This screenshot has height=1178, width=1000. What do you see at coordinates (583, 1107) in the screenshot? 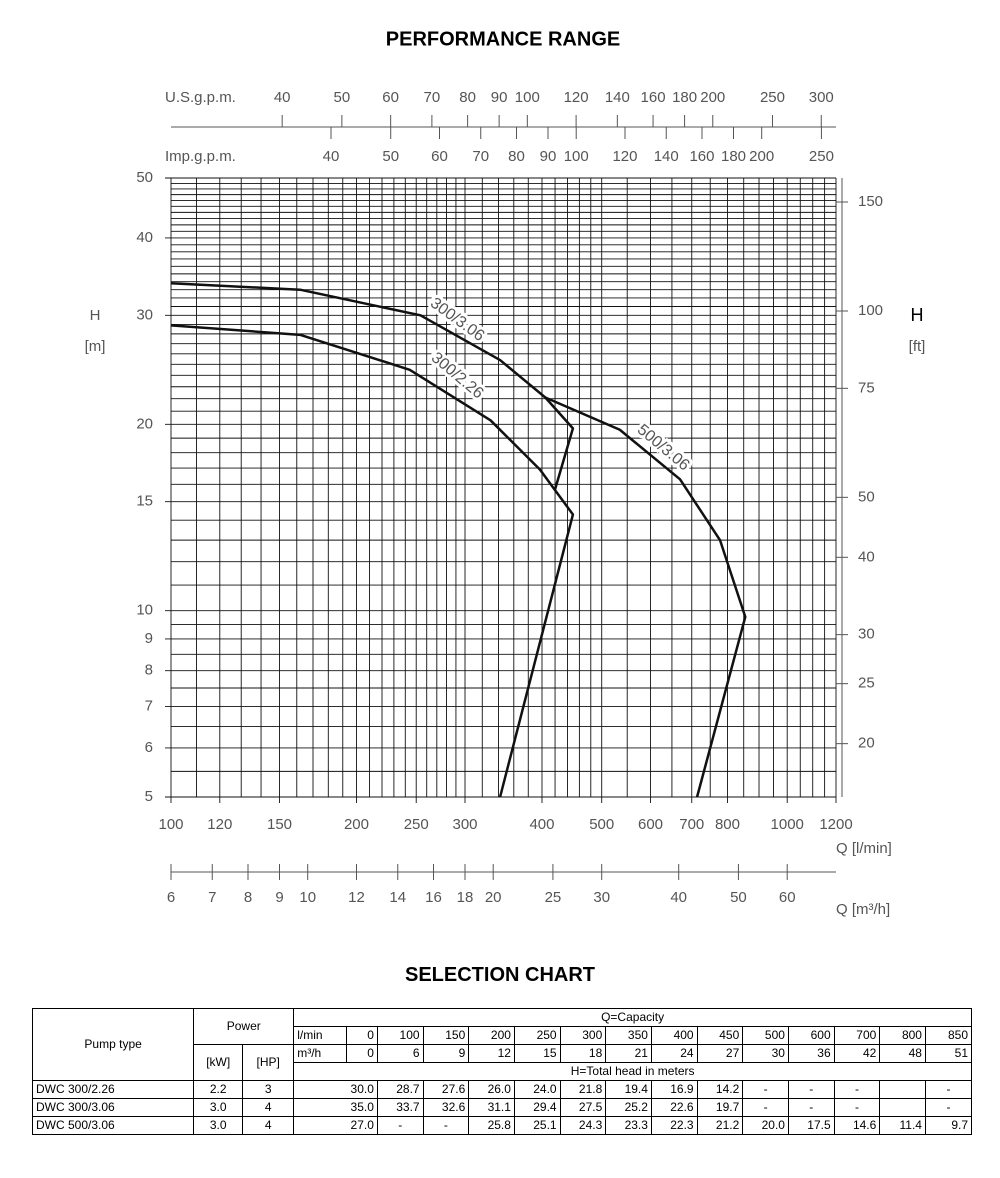
I see `table-cell: 27.5` at bounding box center [583, 1107].